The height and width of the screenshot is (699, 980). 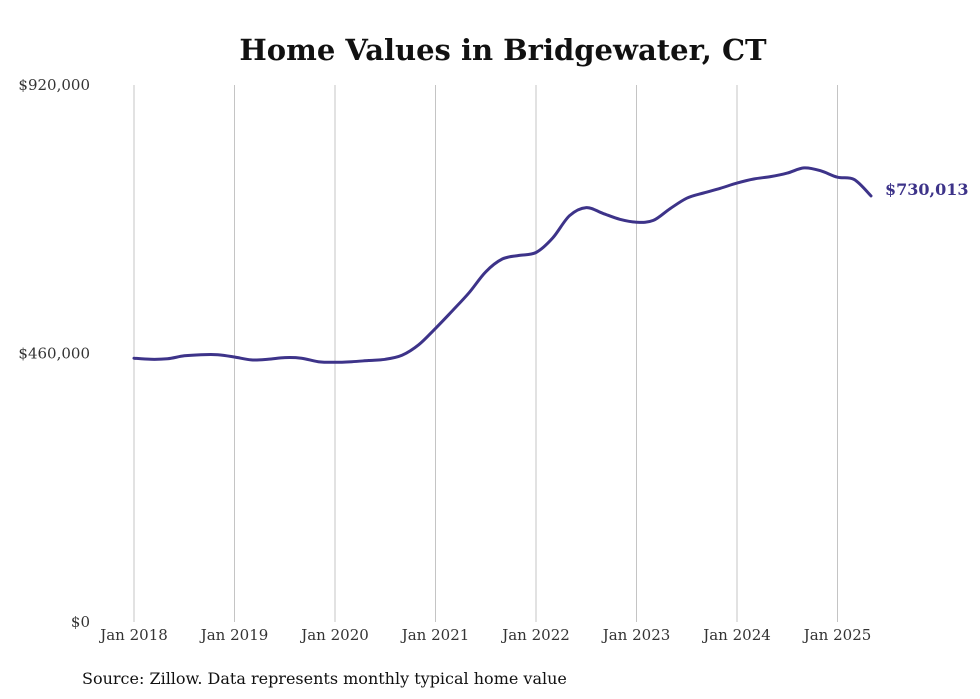 What do you see at coordinates (234, 635) in the screenshot?
I see `x-tick-label: Jan 2019` at bounding box center [234, 635].